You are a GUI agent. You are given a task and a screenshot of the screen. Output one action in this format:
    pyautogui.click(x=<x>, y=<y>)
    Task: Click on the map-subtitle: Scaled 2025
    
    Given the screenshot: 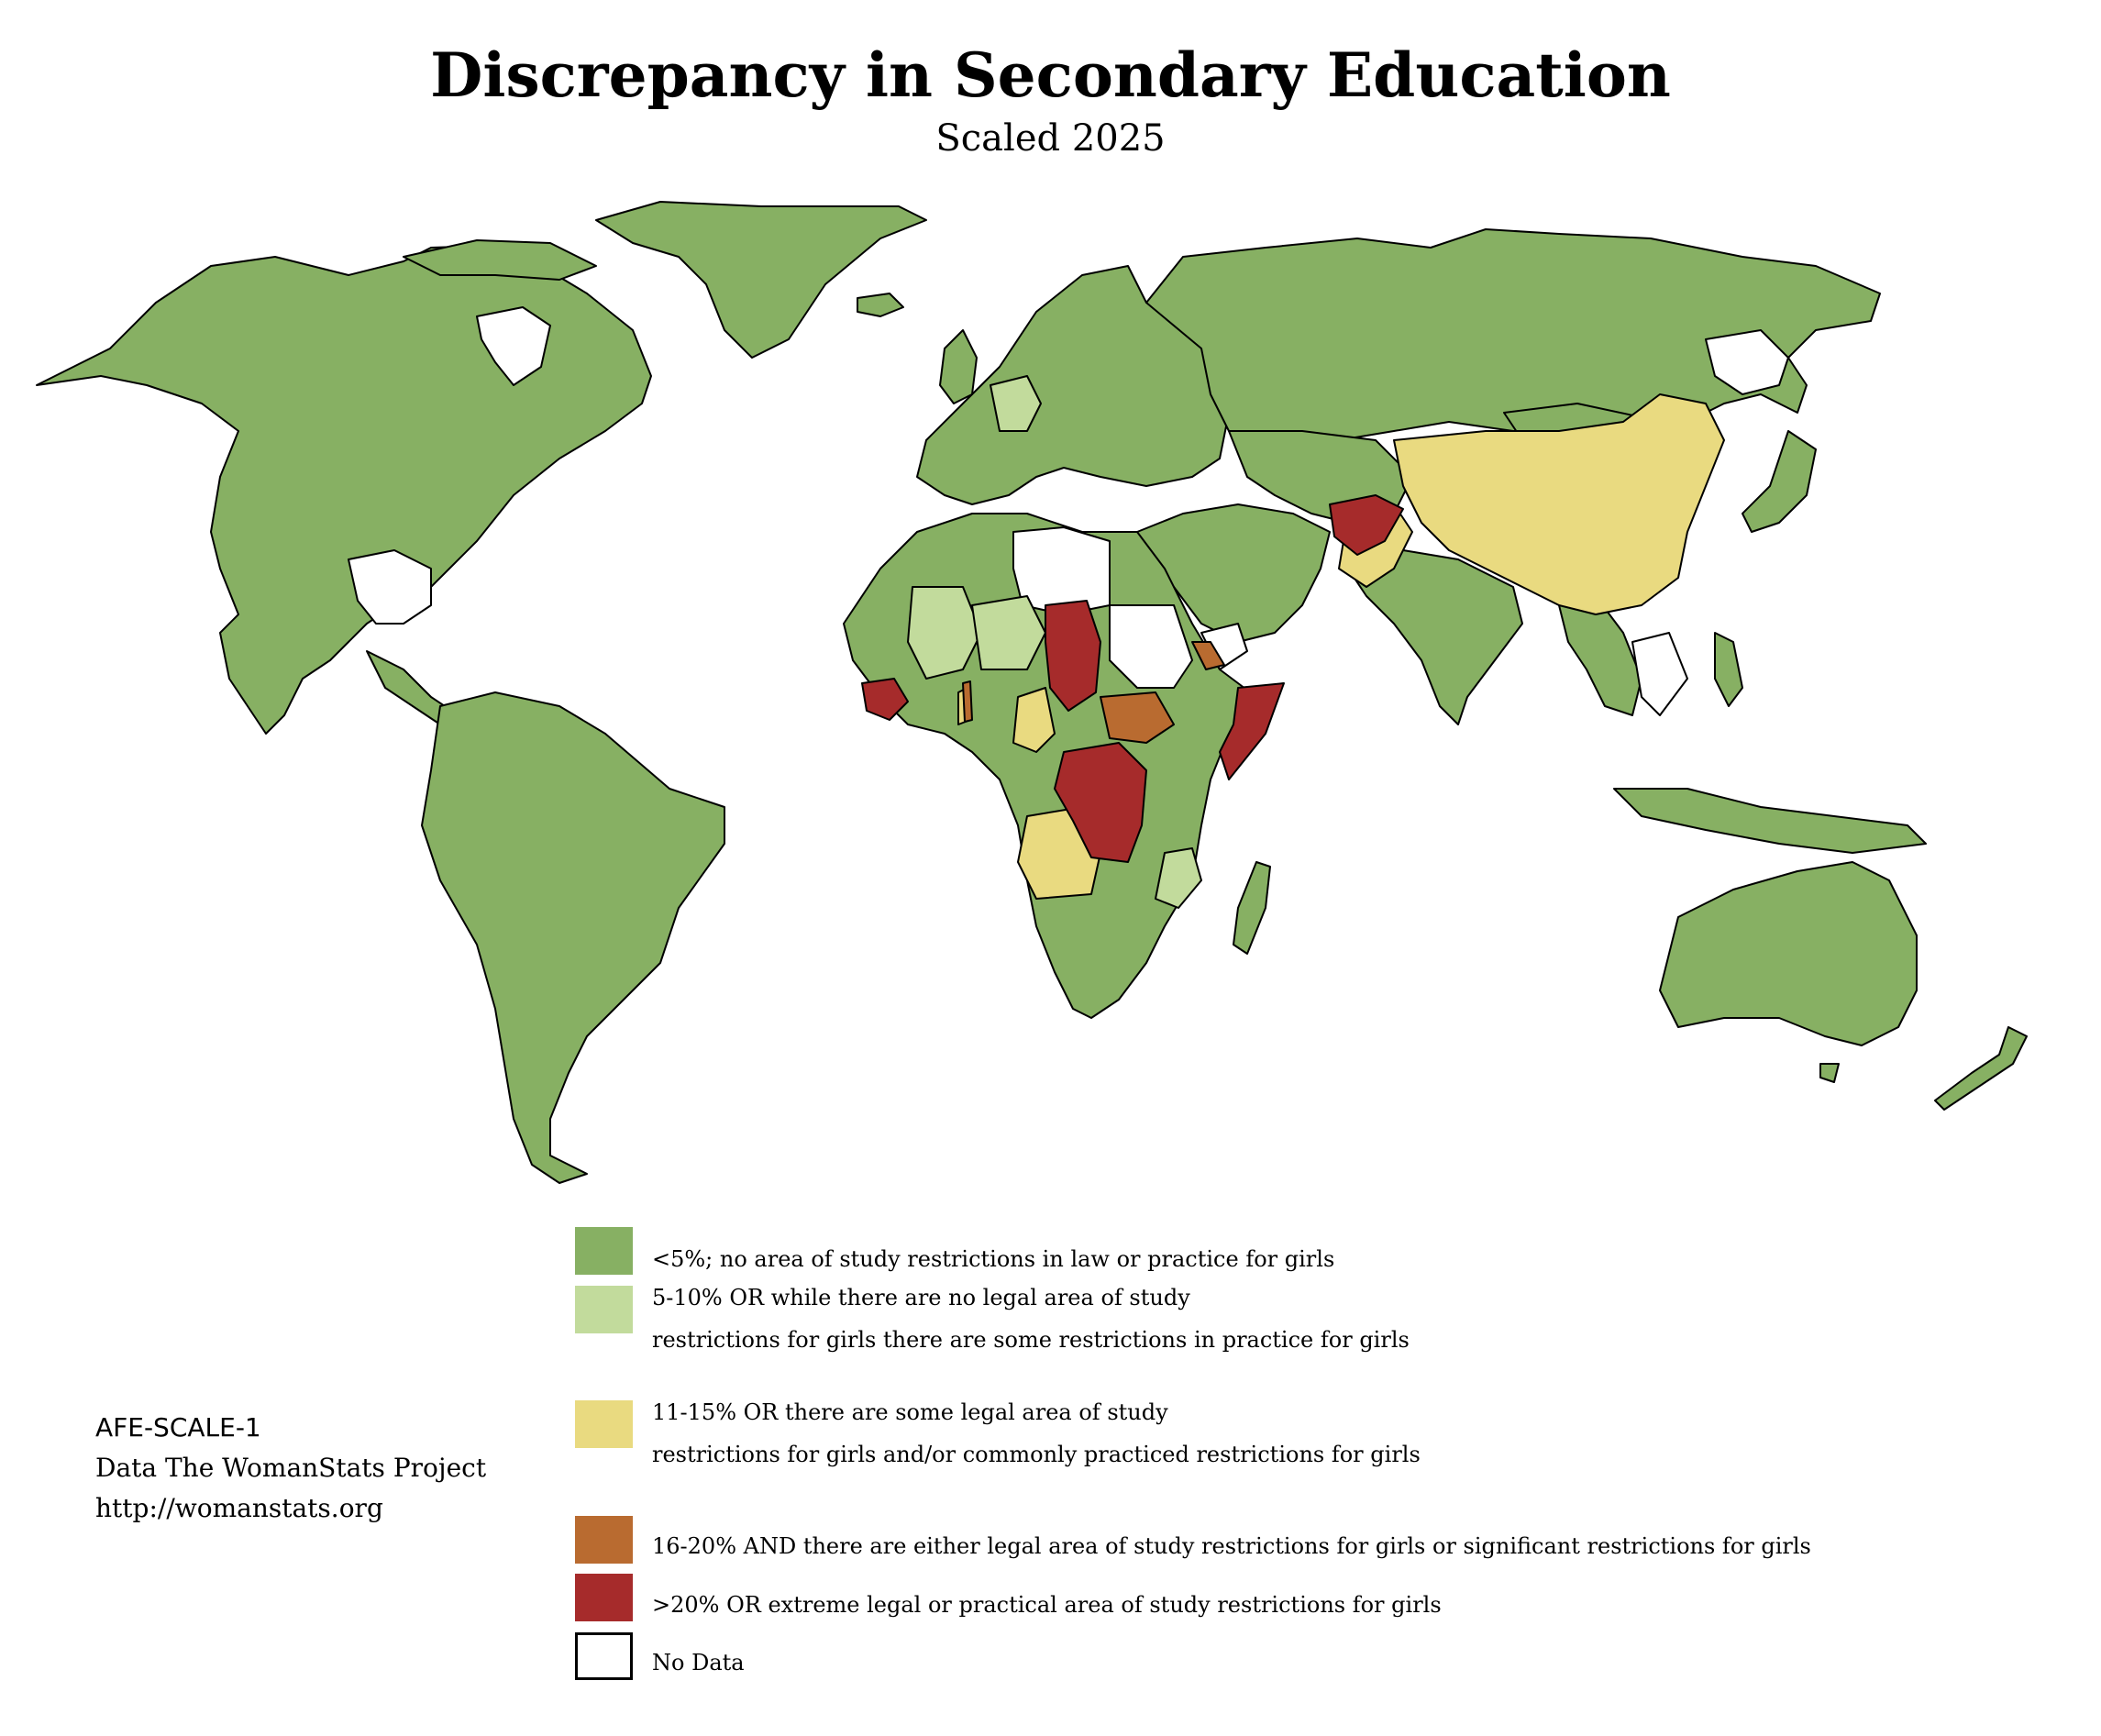 What is the action you would take?
    pyautogui.click(x=1050, y=138)
    